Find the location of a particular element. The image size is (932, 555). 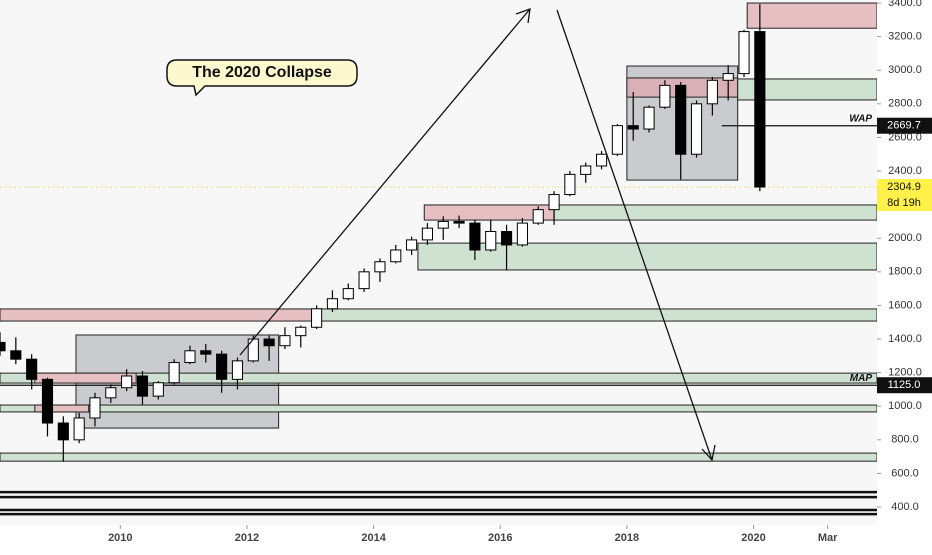

callout-box is located at coordinates (262, 78).